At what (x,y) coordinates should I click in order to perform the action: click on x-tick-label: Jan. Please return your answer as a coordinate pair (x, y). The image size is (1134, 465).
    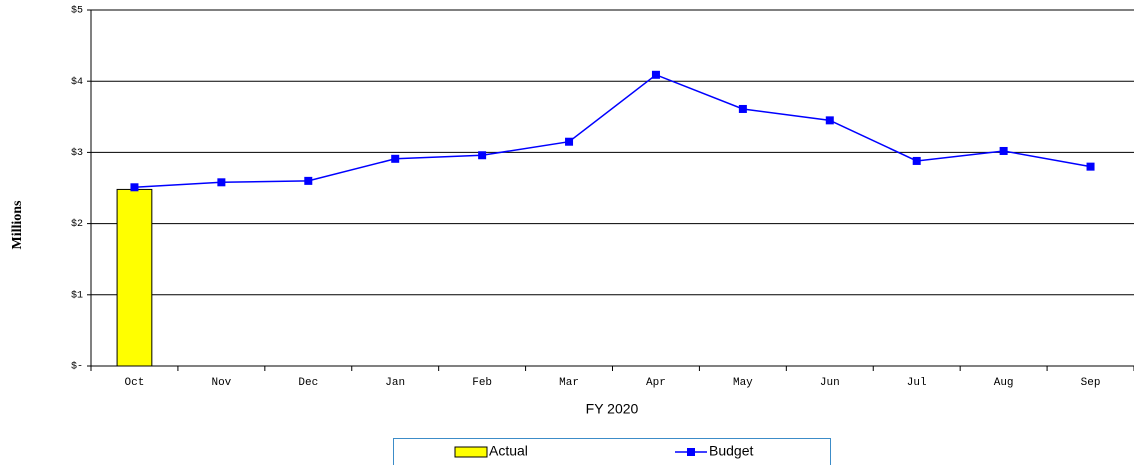
    Looking at the image, I should click on (395, 383).